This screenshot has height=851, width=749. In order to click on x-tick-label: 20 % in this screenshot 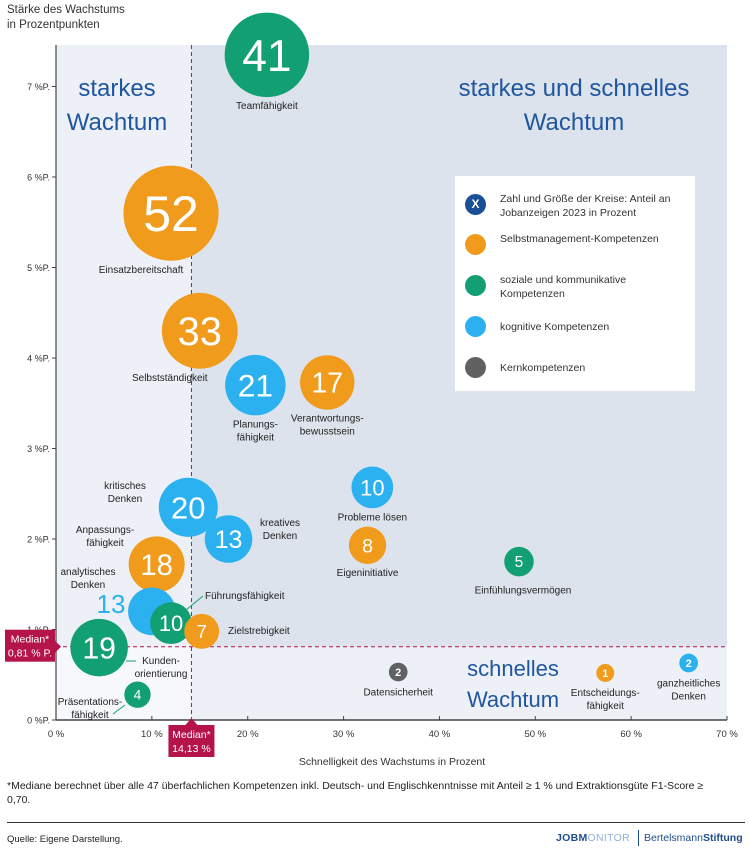, I will do `click(248, 734)`.